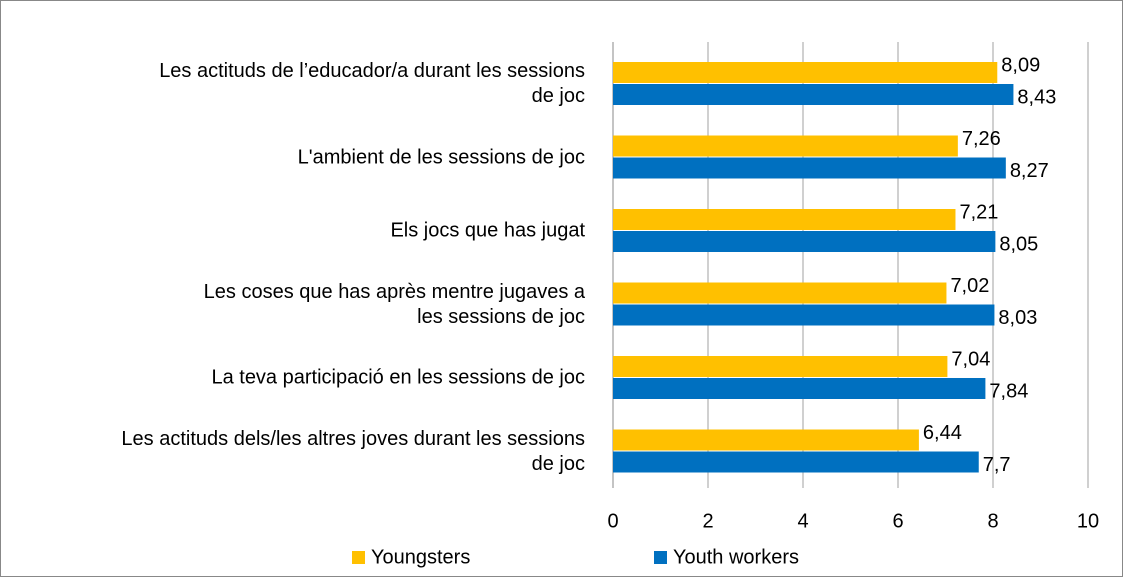 The width and height of the screenshot is (1123, 577). What do you see at coordinates (487, 230) in the screenshot?
I see `y-tick-label: Els jocs que has jugat` at bounding box center [487, 230].